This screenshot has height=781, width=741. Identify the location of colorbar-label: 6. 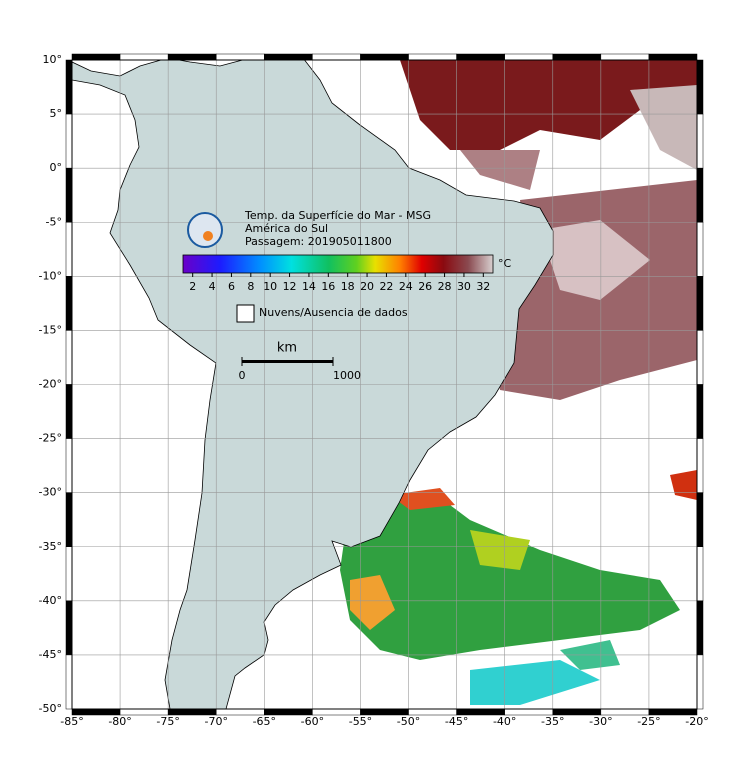
(231, 286).